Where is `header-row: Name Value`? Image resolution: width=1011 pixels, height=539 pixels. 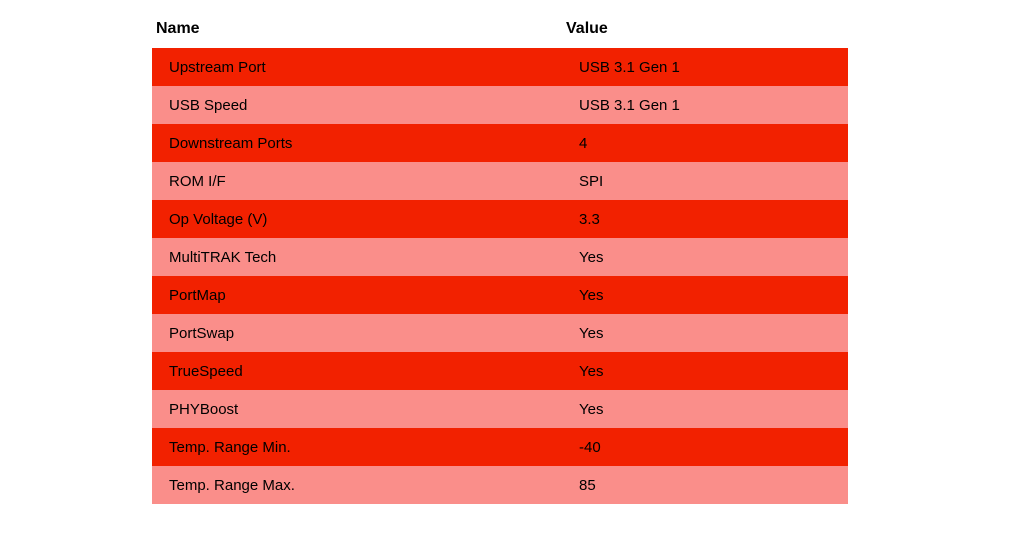 header-row: Name Value is located at coordinates (500, 29).